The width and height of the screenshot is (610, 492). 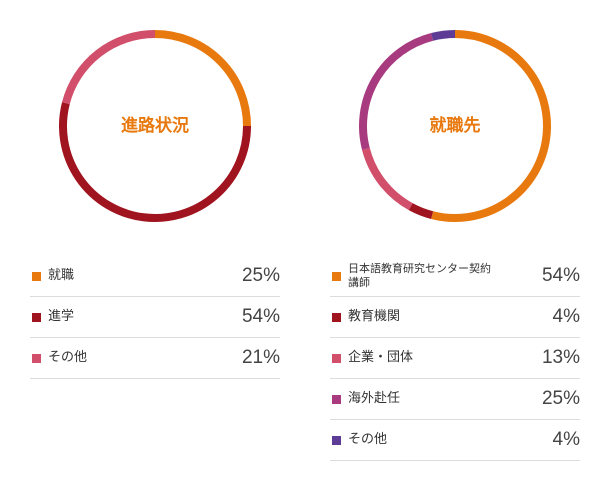 What do you see at coordinates (455, 399) in the screenshot?
I see `legend-row: 海外赴任 25%` at bounding box center [455, 399].